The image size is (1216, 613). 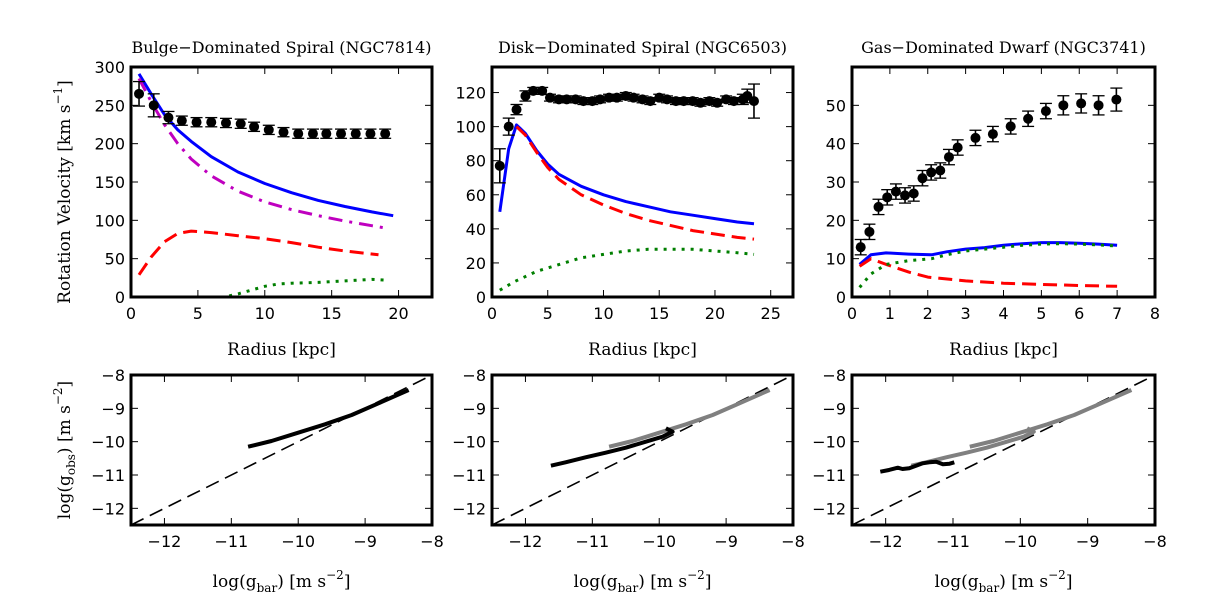 What do you see at coordinates (63, 192) in the screenshot?
I see `y-axis-label: Rotation Velocity [km s−1]` at bounding box center [63, 192].